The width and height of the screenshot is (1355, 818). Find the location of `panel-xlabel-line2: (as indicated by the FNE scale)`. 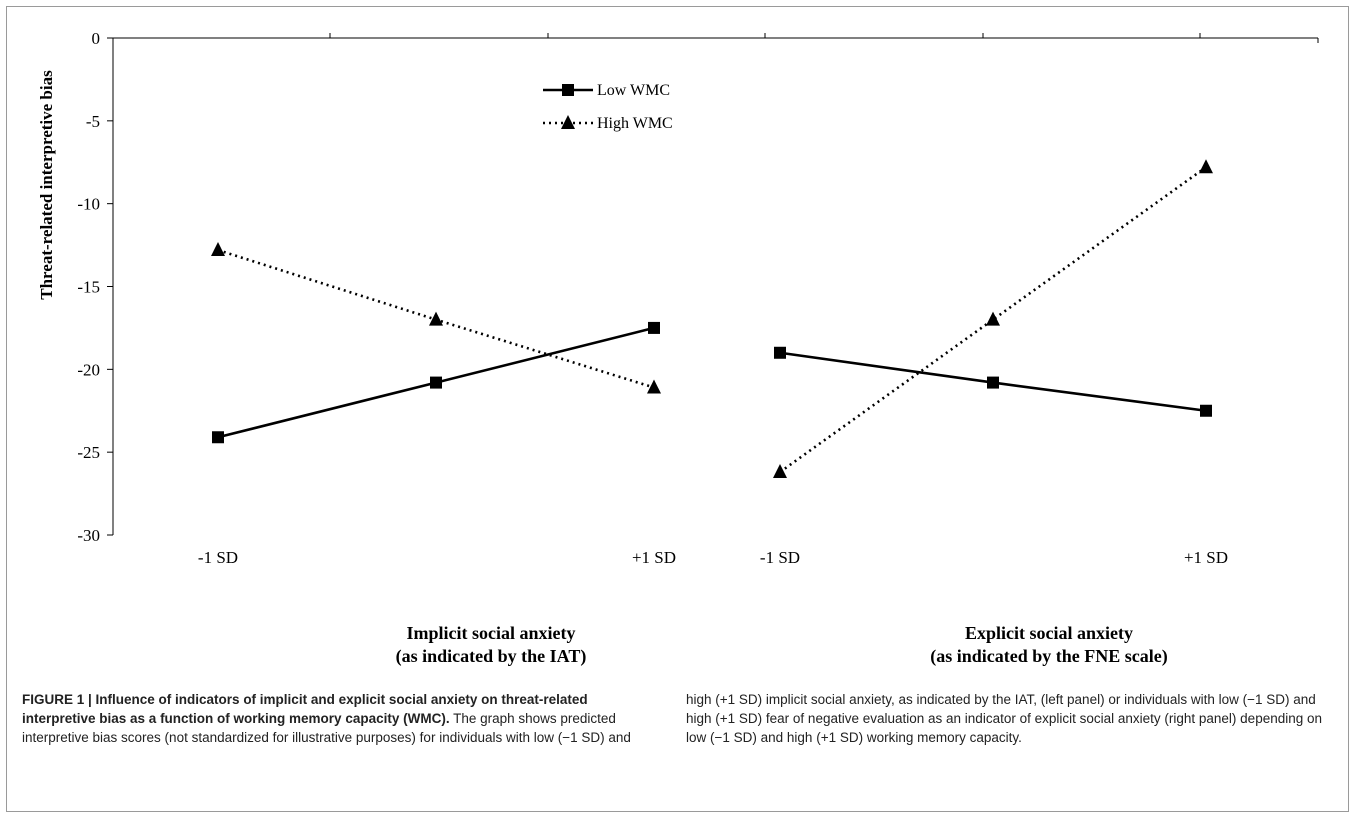

panel-xlabel-line2: (as indicated by the FNE scale) is located at coordinates (1049, 656).